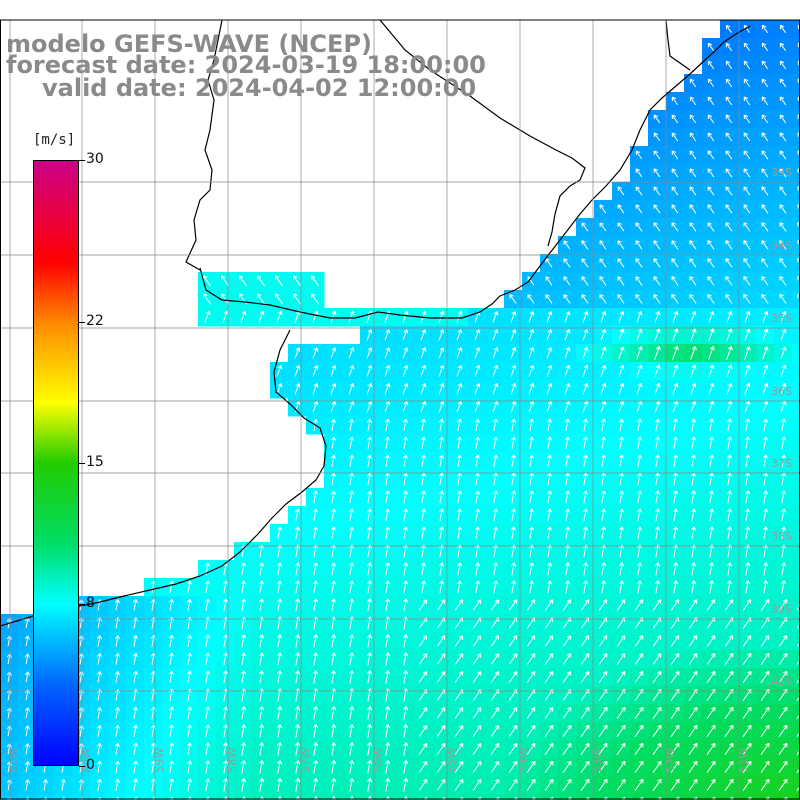 This screenshot has width=800, height=800. Describe the element at coordinates (524, 759) in the screenshot. I see `longitude-label: 54W` at that location.